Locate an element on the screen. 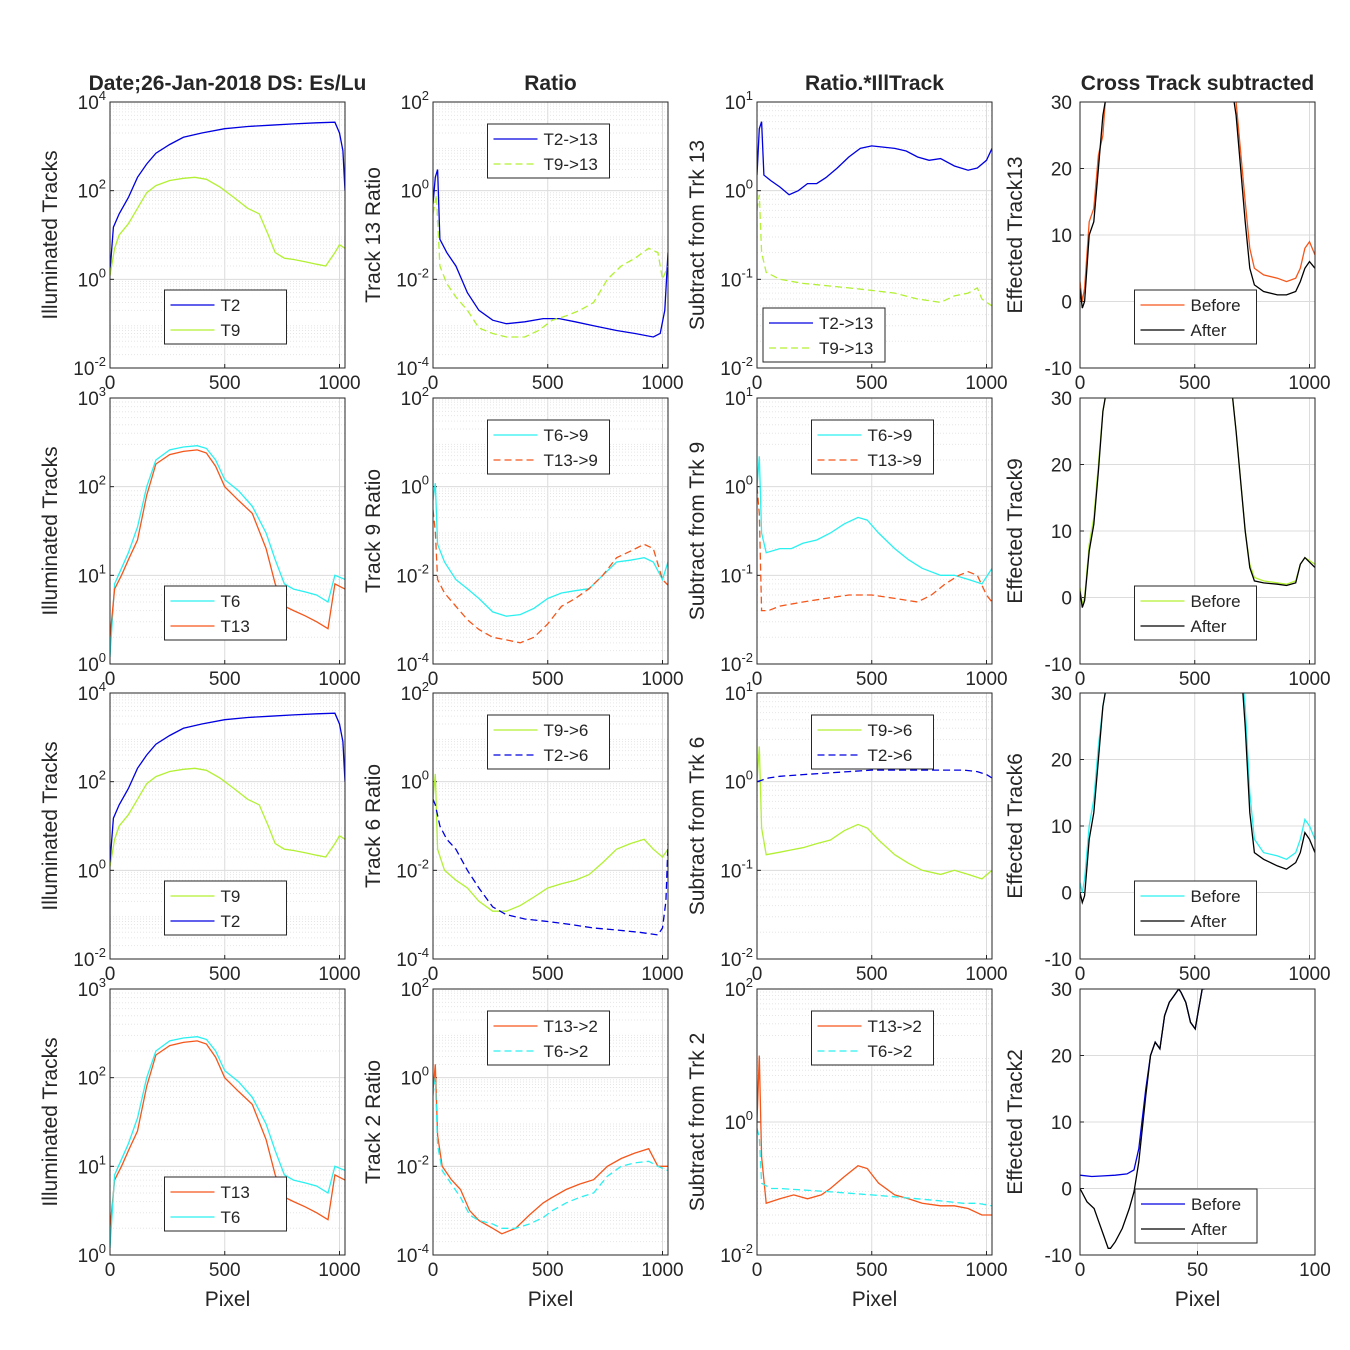  legend-label: T2 is located at coordinates (231, 305).